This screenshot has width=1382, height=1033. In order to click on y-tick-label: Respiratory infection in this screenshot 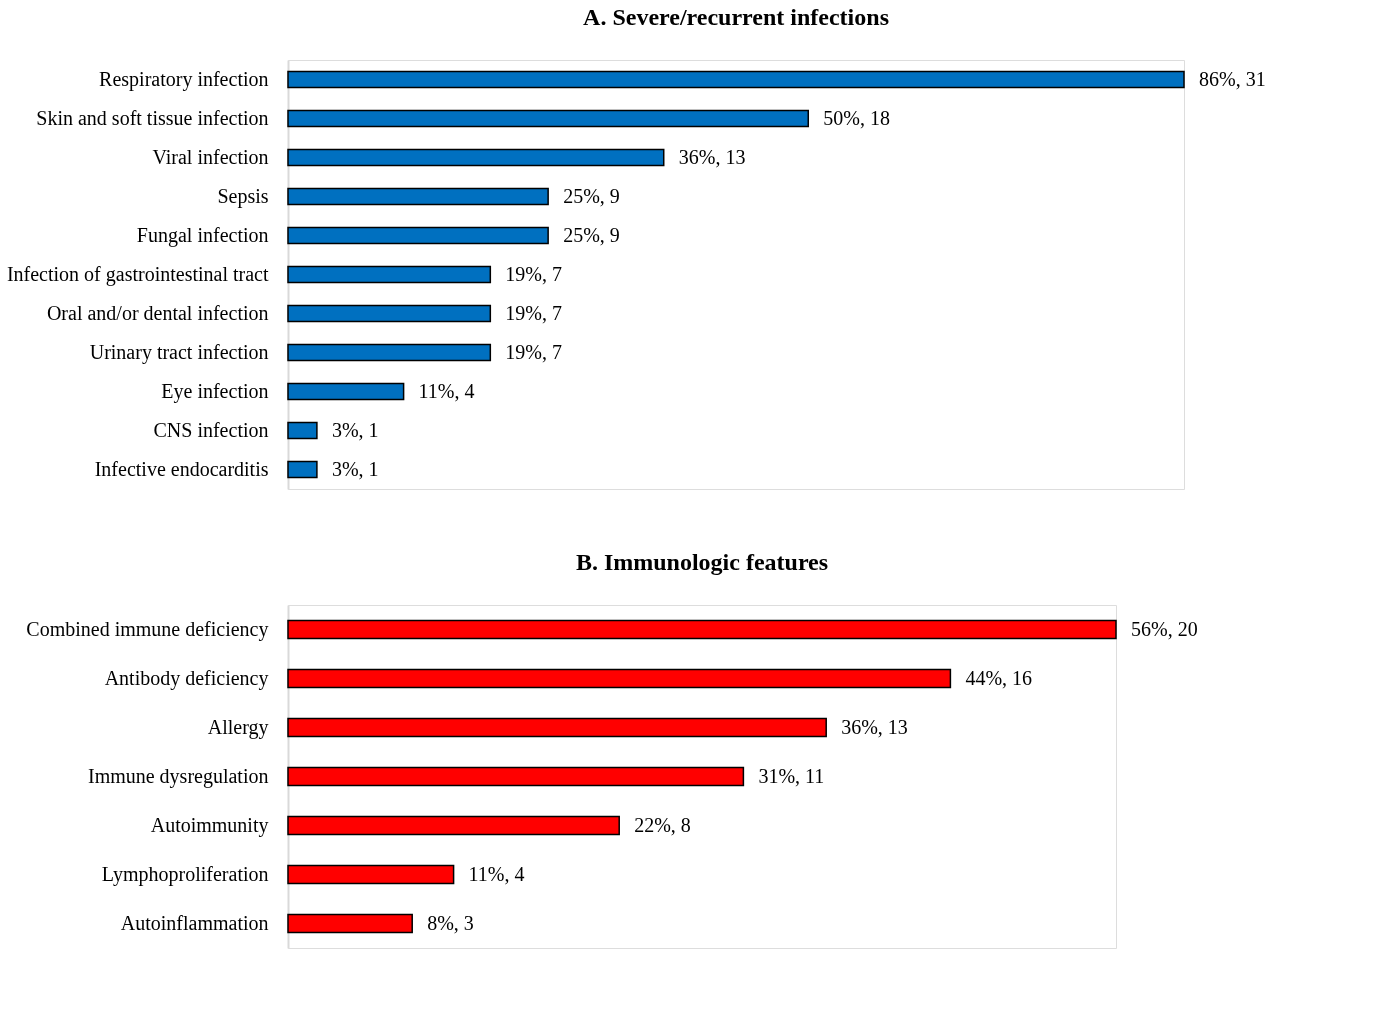, I will do `click(184, 79)`.